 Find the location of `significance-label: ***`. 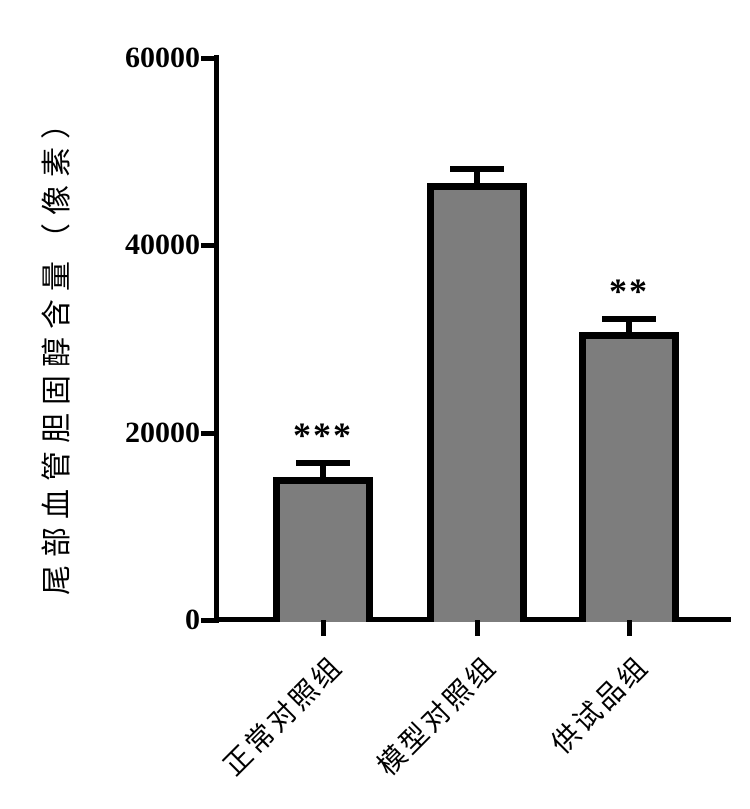

significance-label: *** is located at coordinates (323, 434).